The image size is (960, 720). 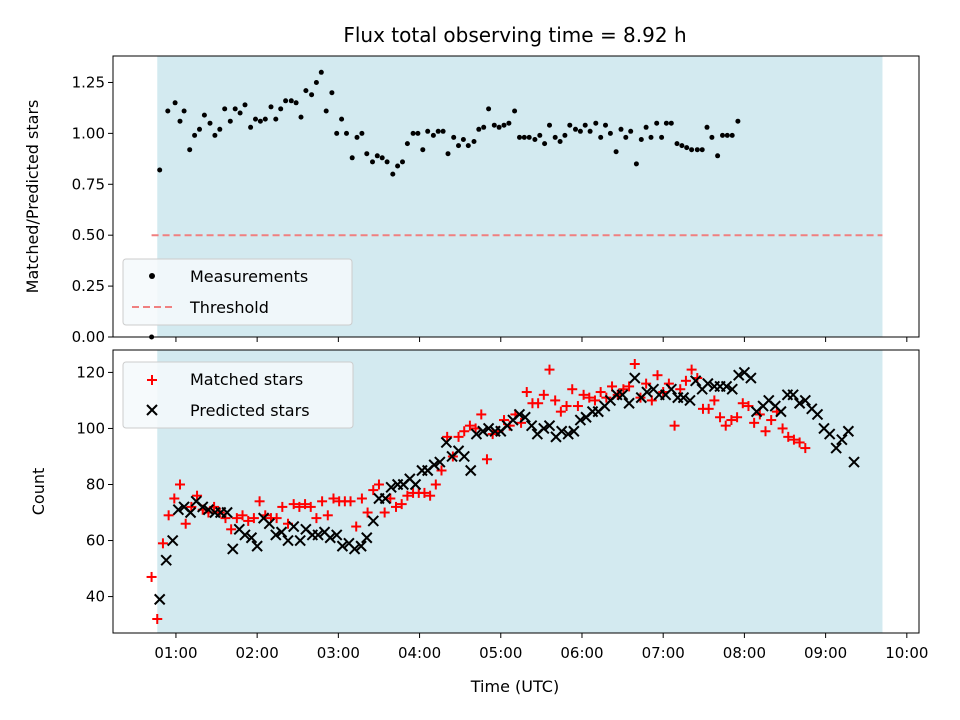 What do you see at coordinates (250, 410) in the screenshot?
I see `legend-predicted-label: Predicted stars` at bounding box center [250, 410].